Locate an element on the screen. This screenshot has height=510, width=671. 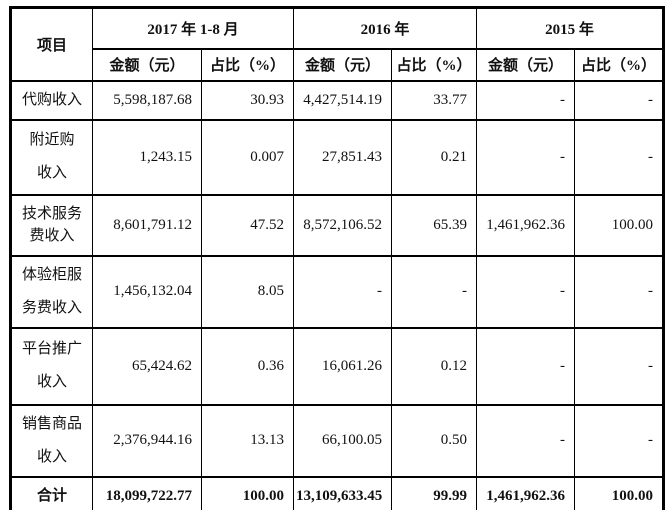
total-label: 合计 is located at coordinates (51, 492).